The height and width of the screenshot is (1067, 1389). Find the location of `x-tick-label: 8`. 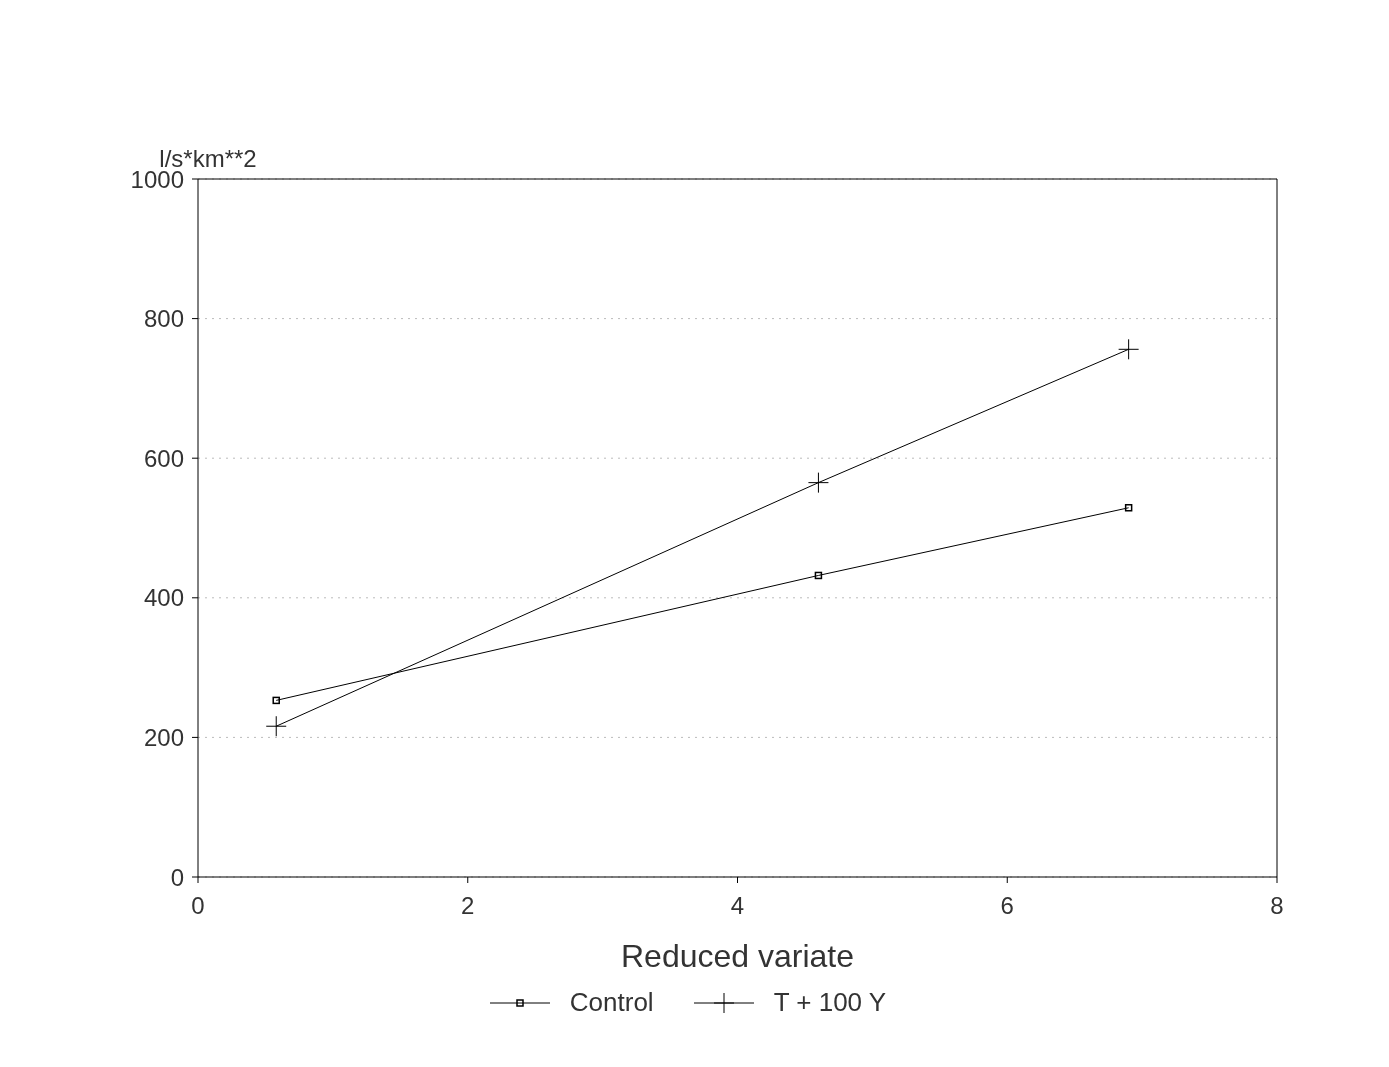

x-tick-label: 8 is located at coordinates (1277, 906).